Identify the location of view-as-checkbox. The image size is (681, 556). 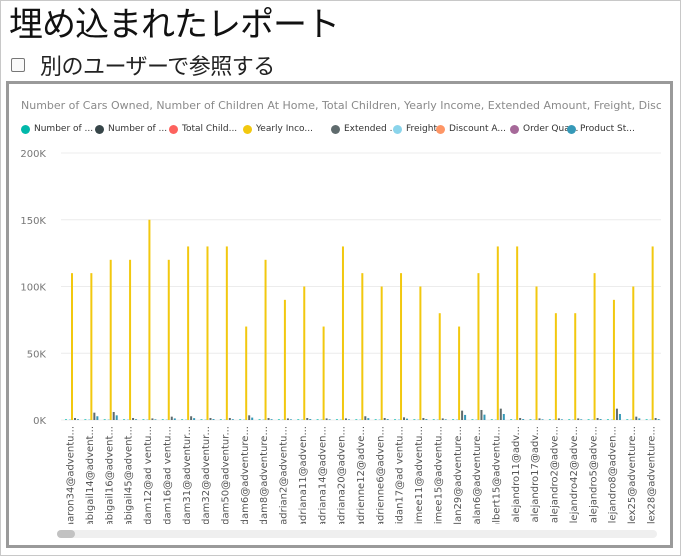
(18, 65).